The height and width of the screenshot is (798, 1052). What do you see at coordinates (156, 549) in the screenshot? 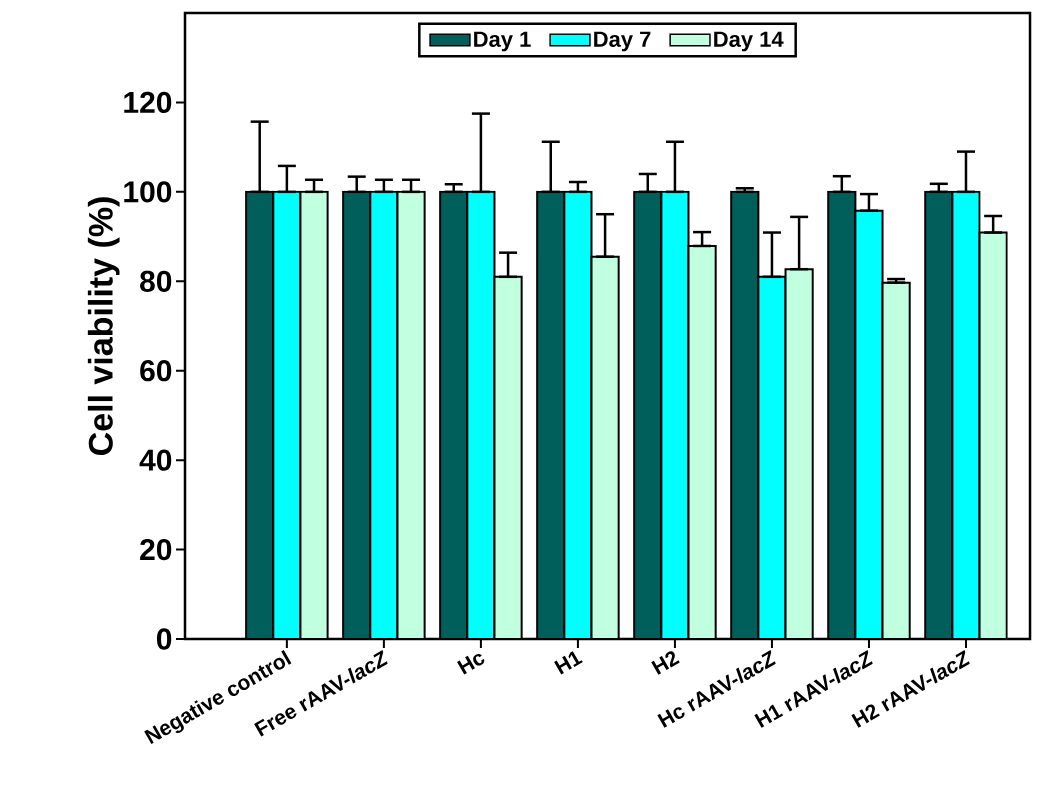
I see `y-tick-label: 20` at bounding box center [156, 549].